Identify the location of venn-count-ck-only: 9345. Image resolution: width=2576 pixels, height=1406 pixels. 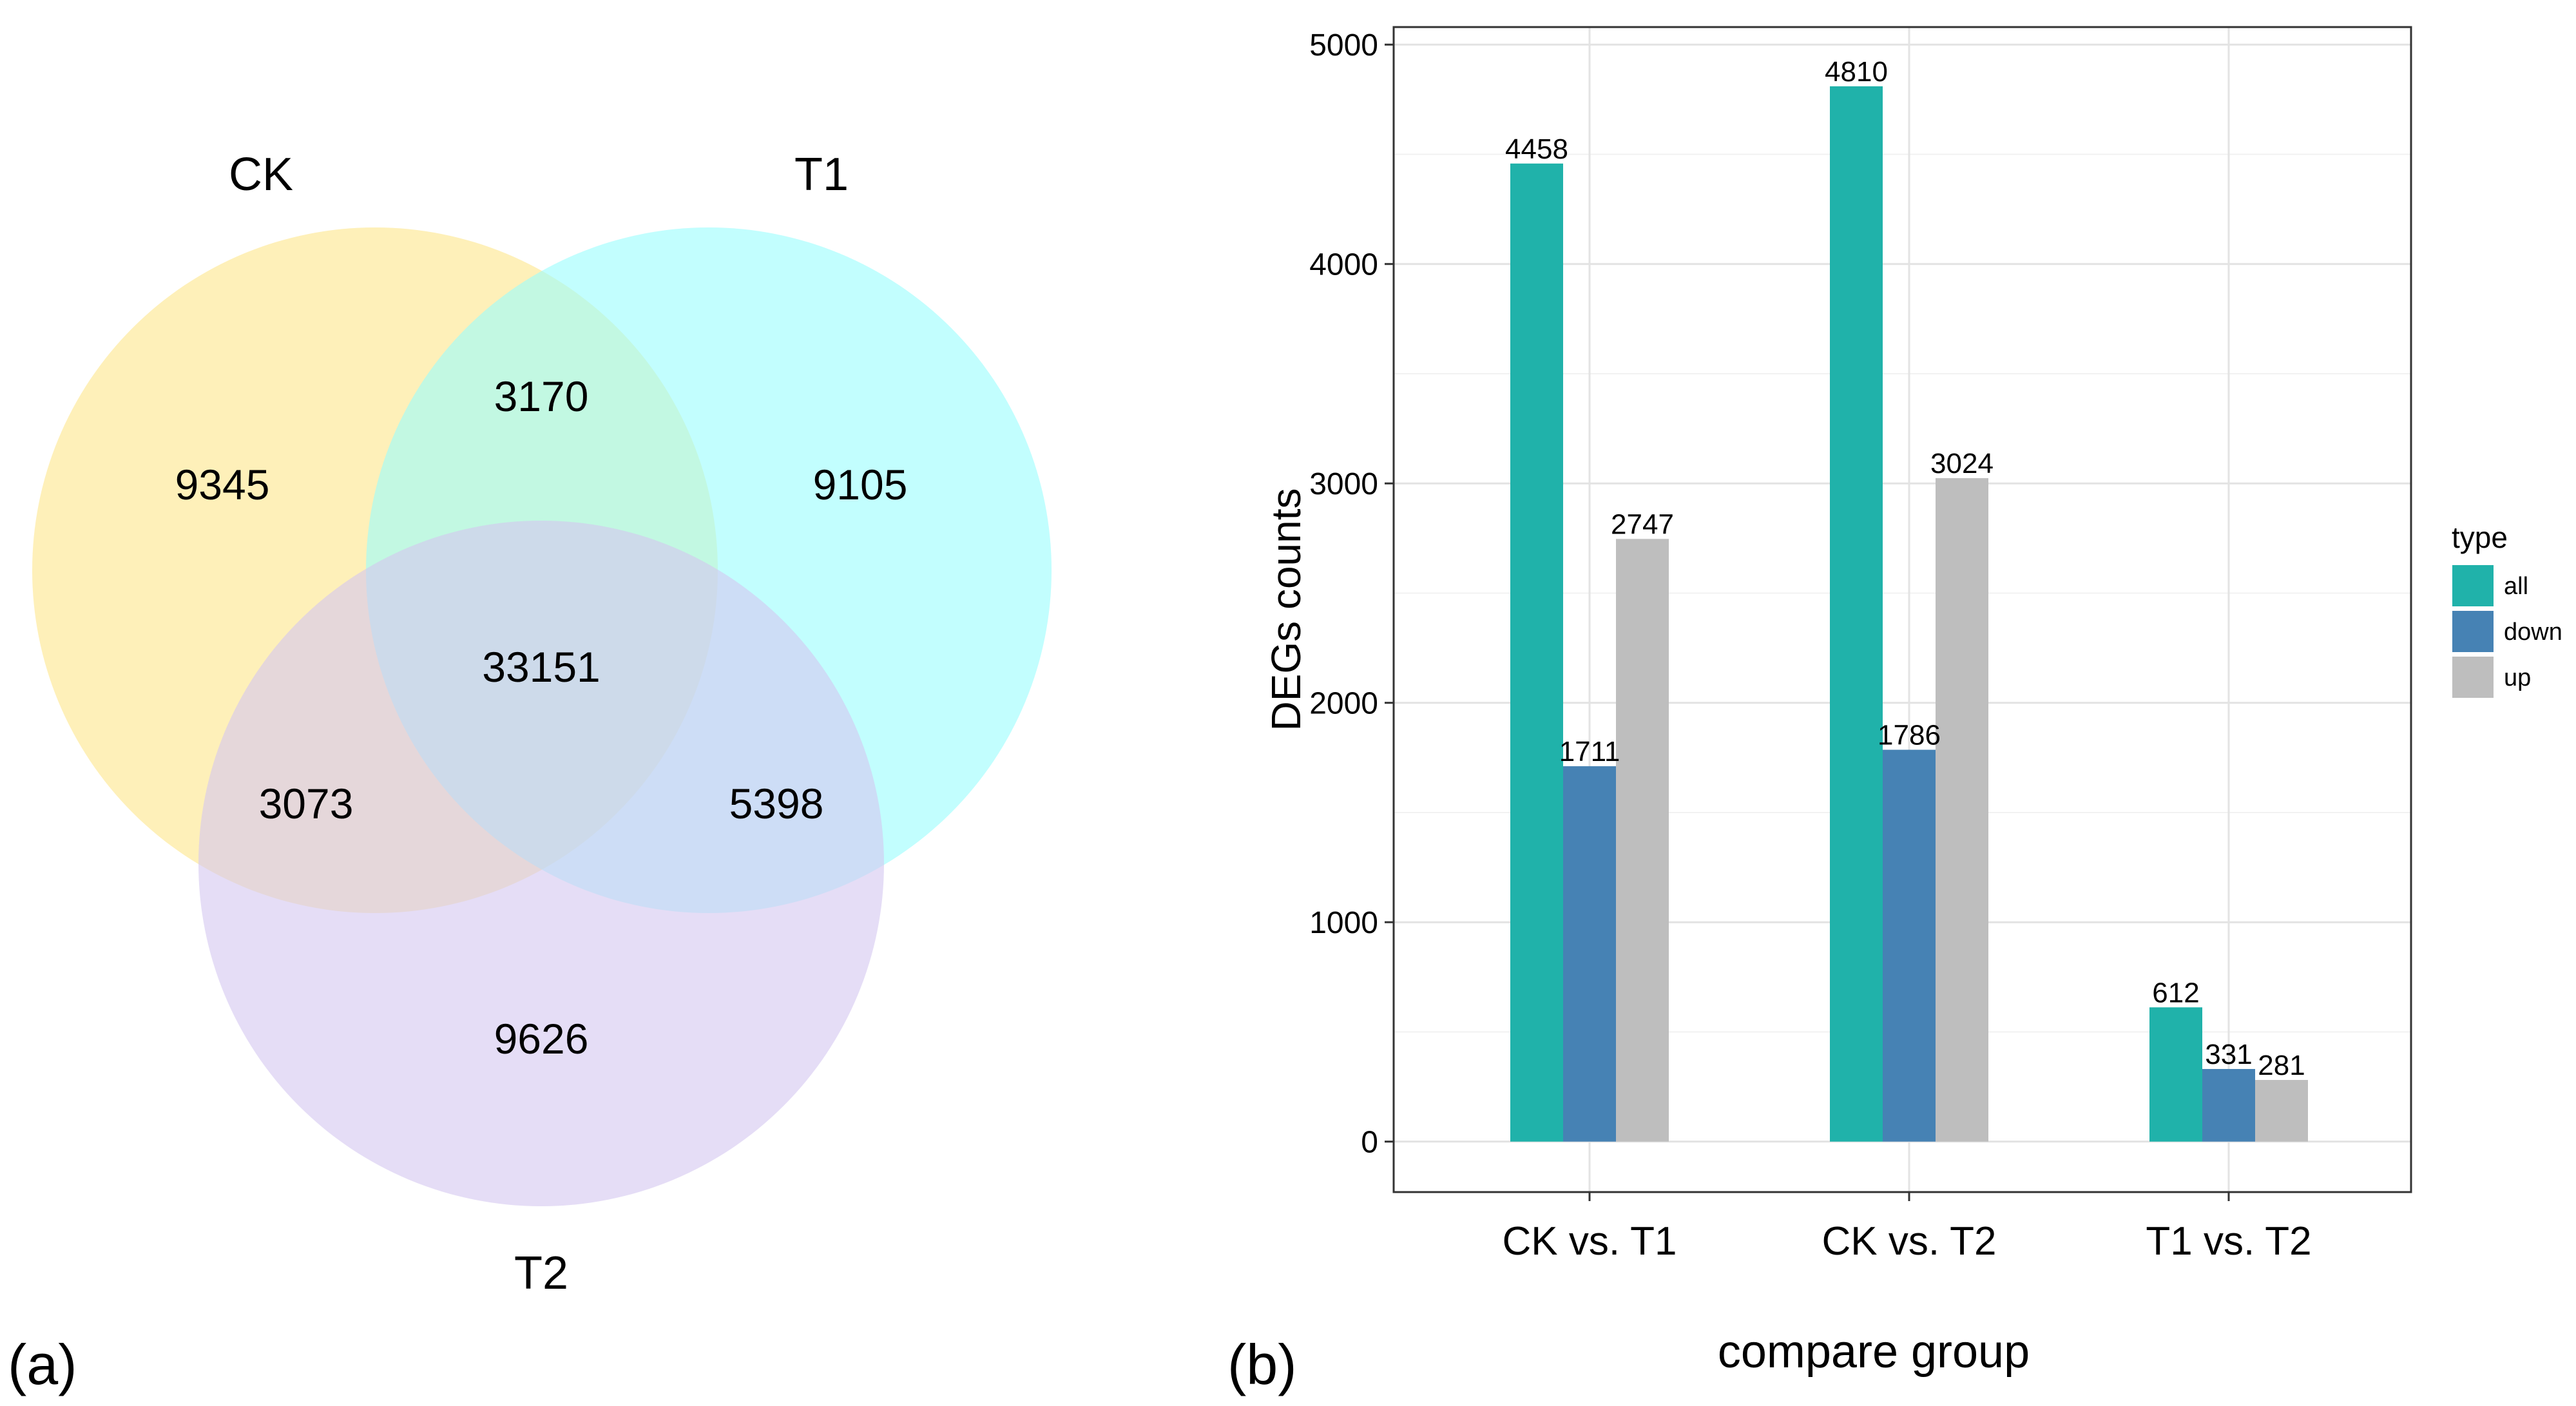
(223, 484).